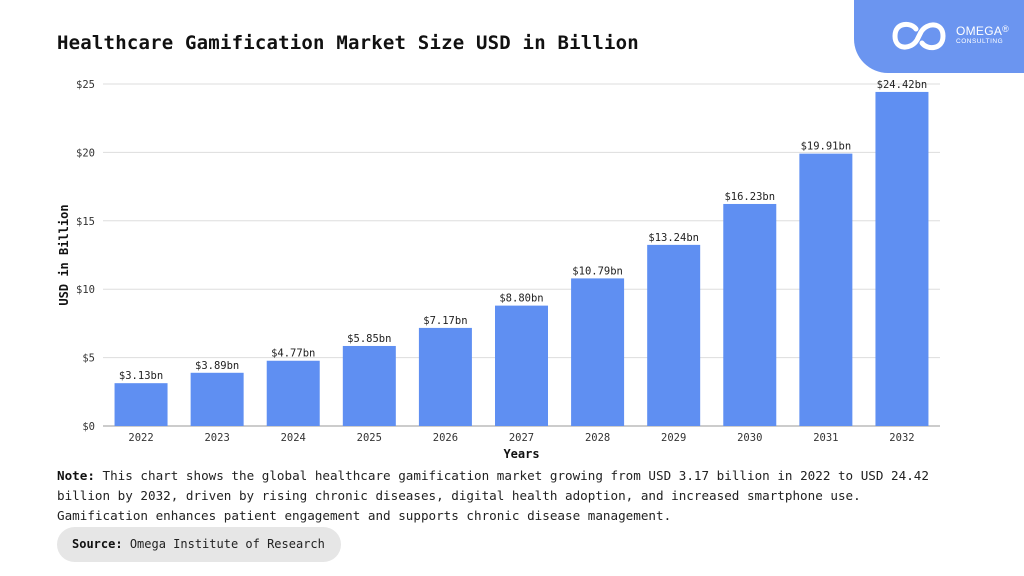 Image resolution: width=1024 pixels, height=576 pixels. I want to click on x-tick-label: 2028, so click(597, 438).